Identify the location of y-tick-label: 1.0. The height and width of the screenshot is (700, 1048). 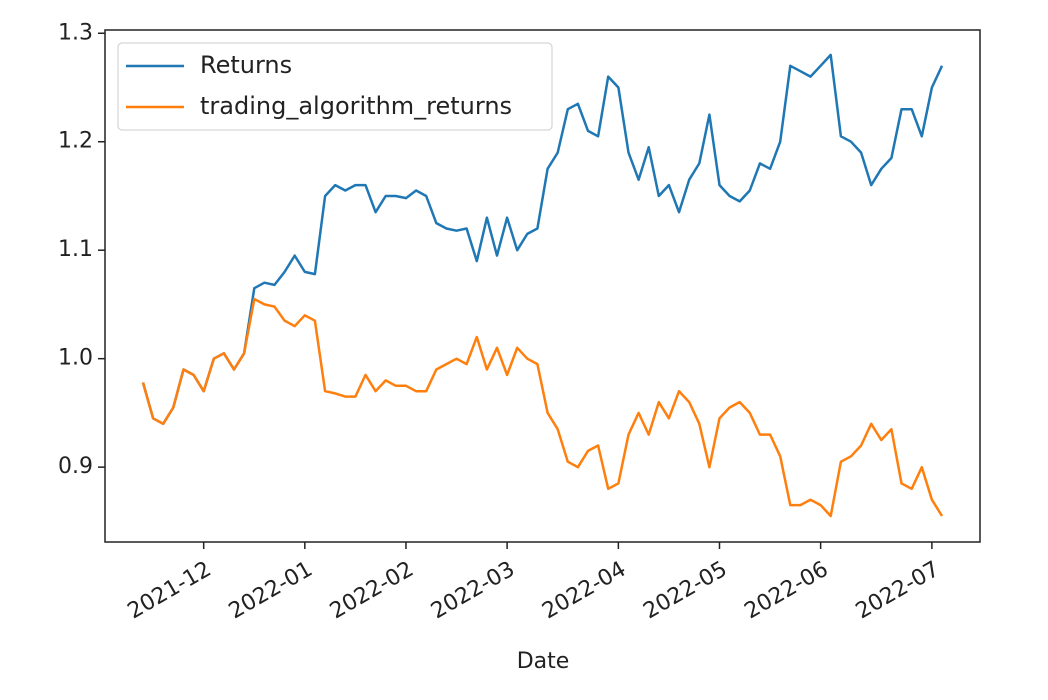
(75, 358).